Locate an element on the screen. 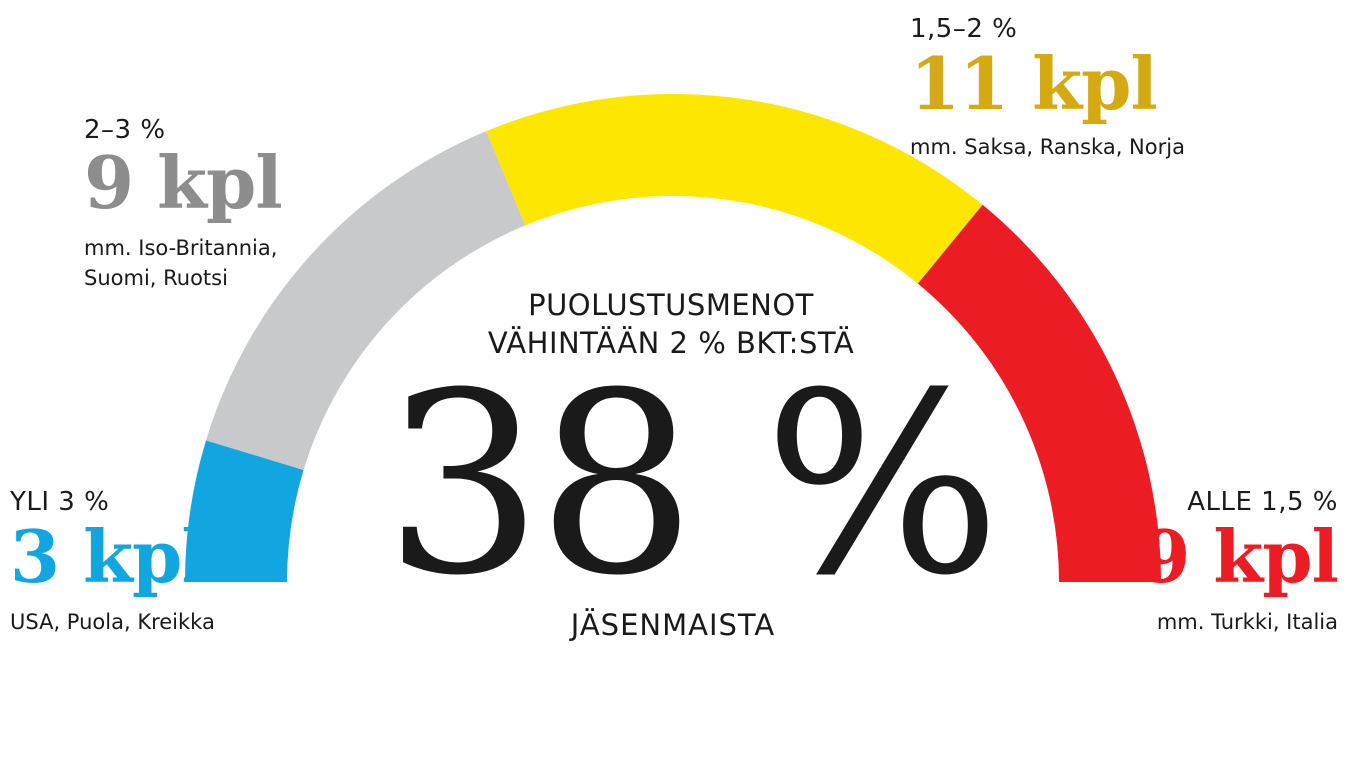 This screenshot has width=1346, height=780. examples-line: mm. Turkki, Italia is located at coordinates (1247, 622).